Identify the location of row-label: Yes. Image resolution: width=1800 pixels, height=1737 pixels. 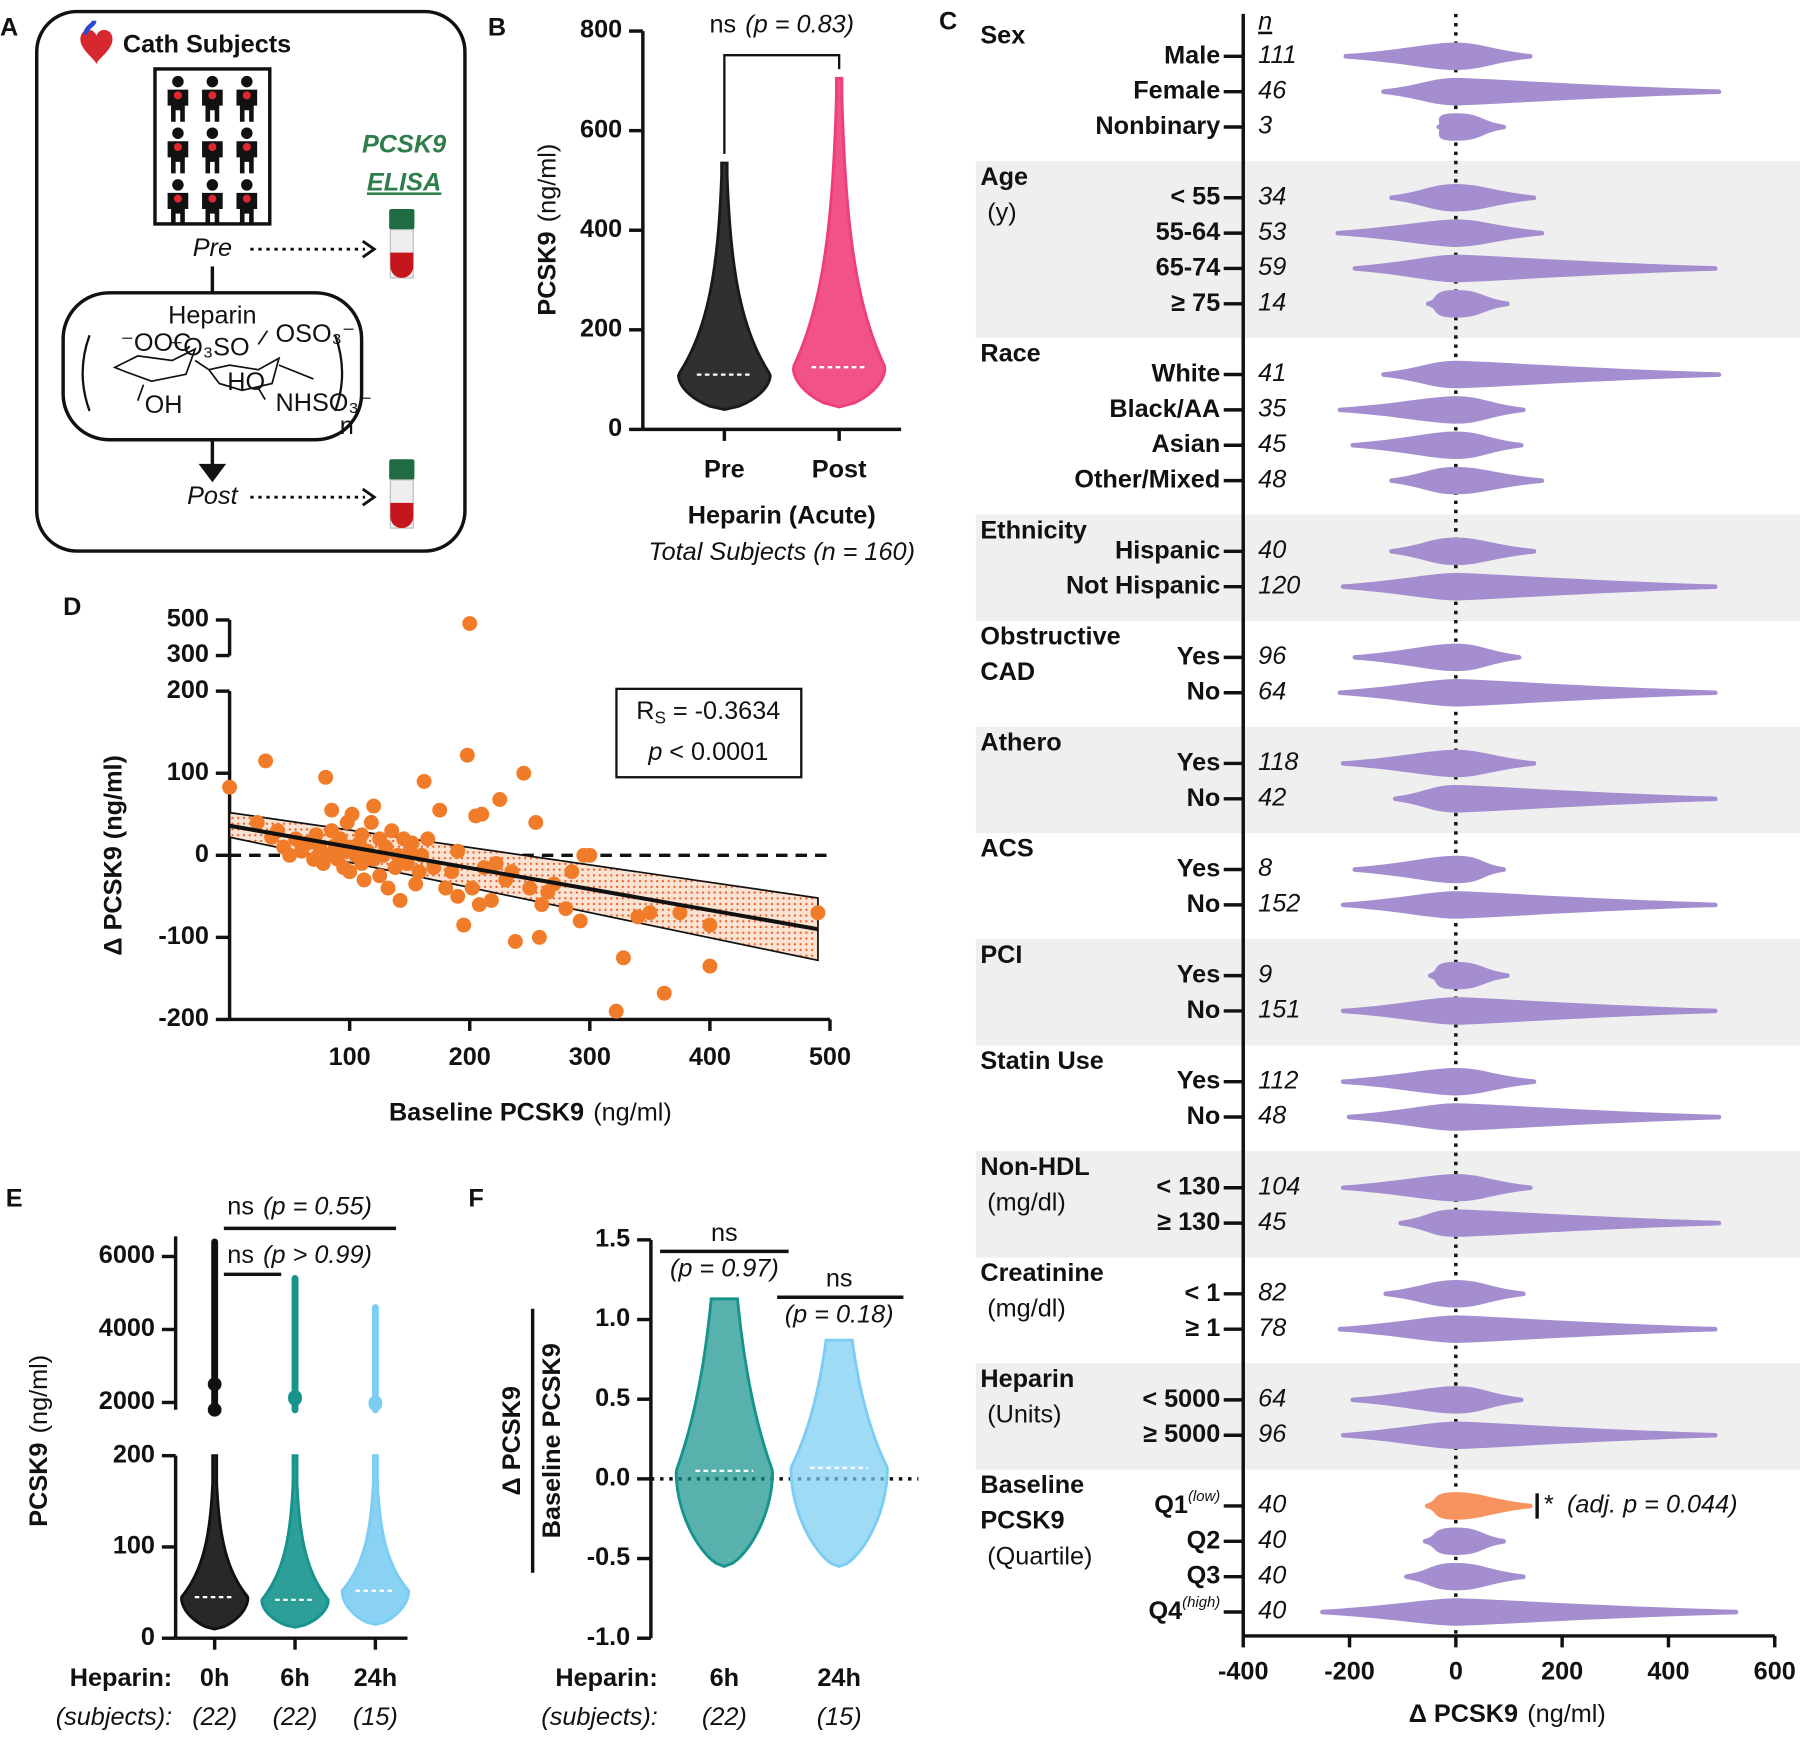
(1199, 1080).